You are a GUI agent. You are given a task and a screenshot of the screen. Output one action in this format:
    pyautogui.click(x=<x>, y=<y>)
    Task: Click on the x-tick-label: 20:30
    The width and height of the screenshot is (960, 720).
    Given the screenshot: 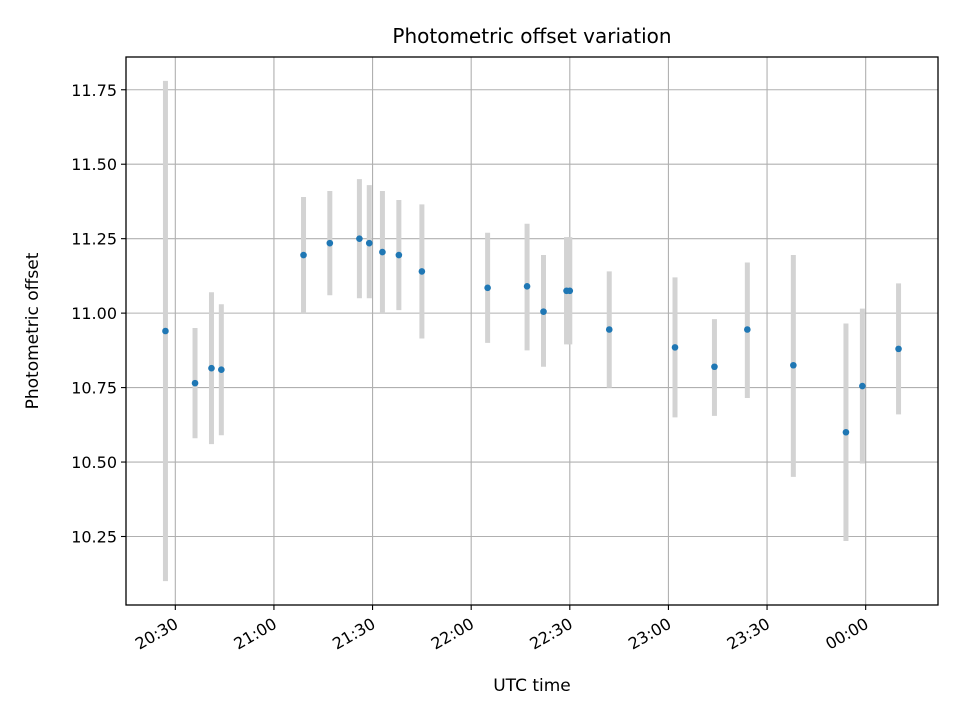 What is the action you would take?
    pyautogui.click(x=156, y=634)
    